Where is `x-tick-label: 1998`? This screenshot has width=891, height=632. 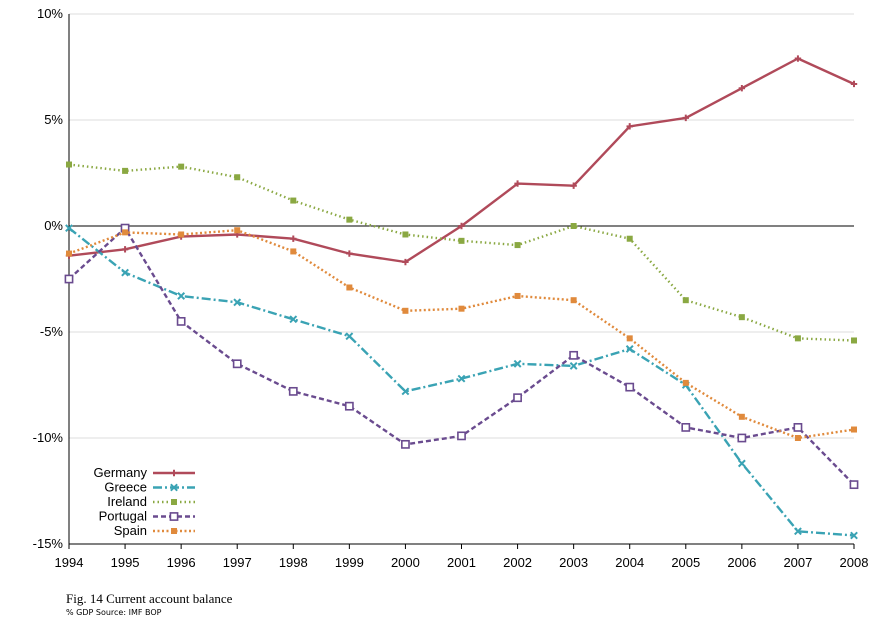
x-tick-label: 1998 is located at coordinates (293, 562).